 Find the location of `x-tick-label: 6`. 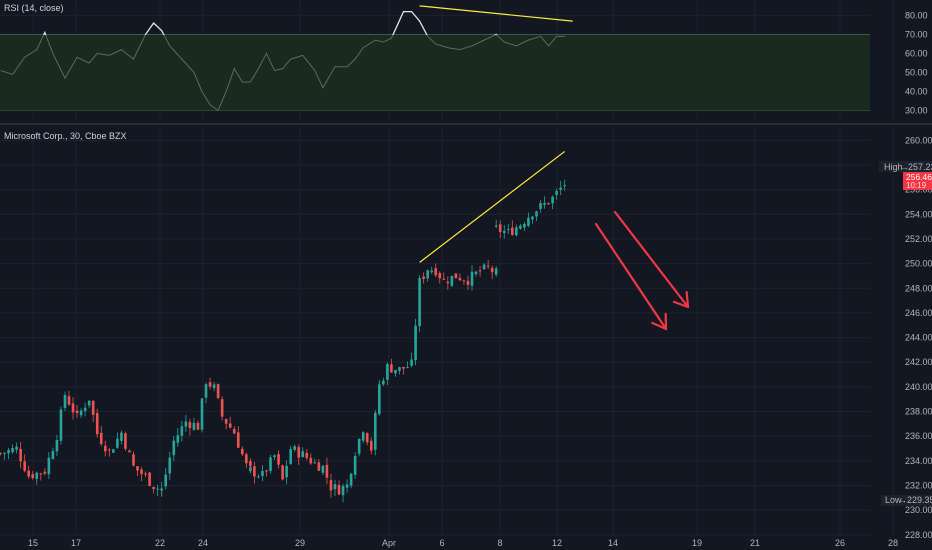

x-tick-label: 6 is located at coordinates (441, 543).